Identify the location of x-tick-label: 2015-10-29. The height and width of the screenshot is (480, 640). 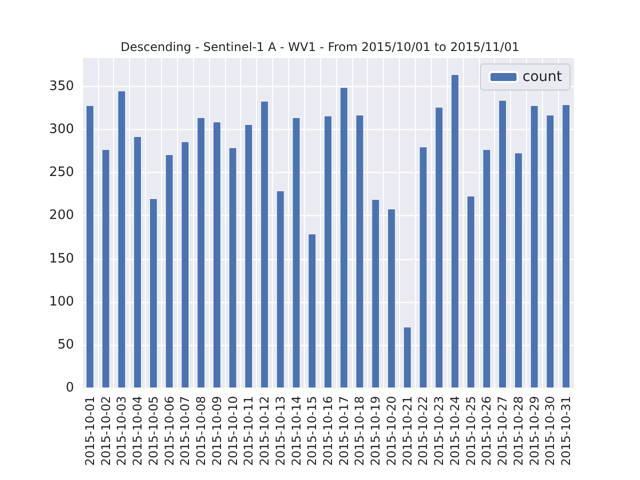
(534, 431).